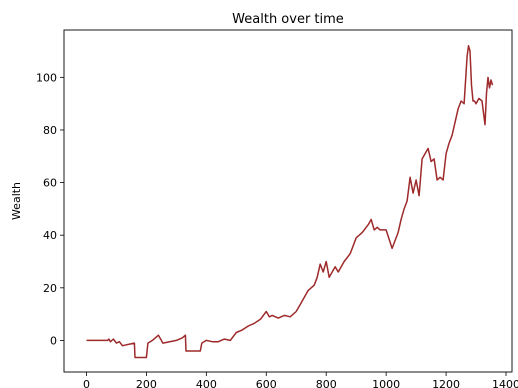 The height and width of the screenshot is (388, 518). I want to click on y-tick-label: 0, so click(53, 340).